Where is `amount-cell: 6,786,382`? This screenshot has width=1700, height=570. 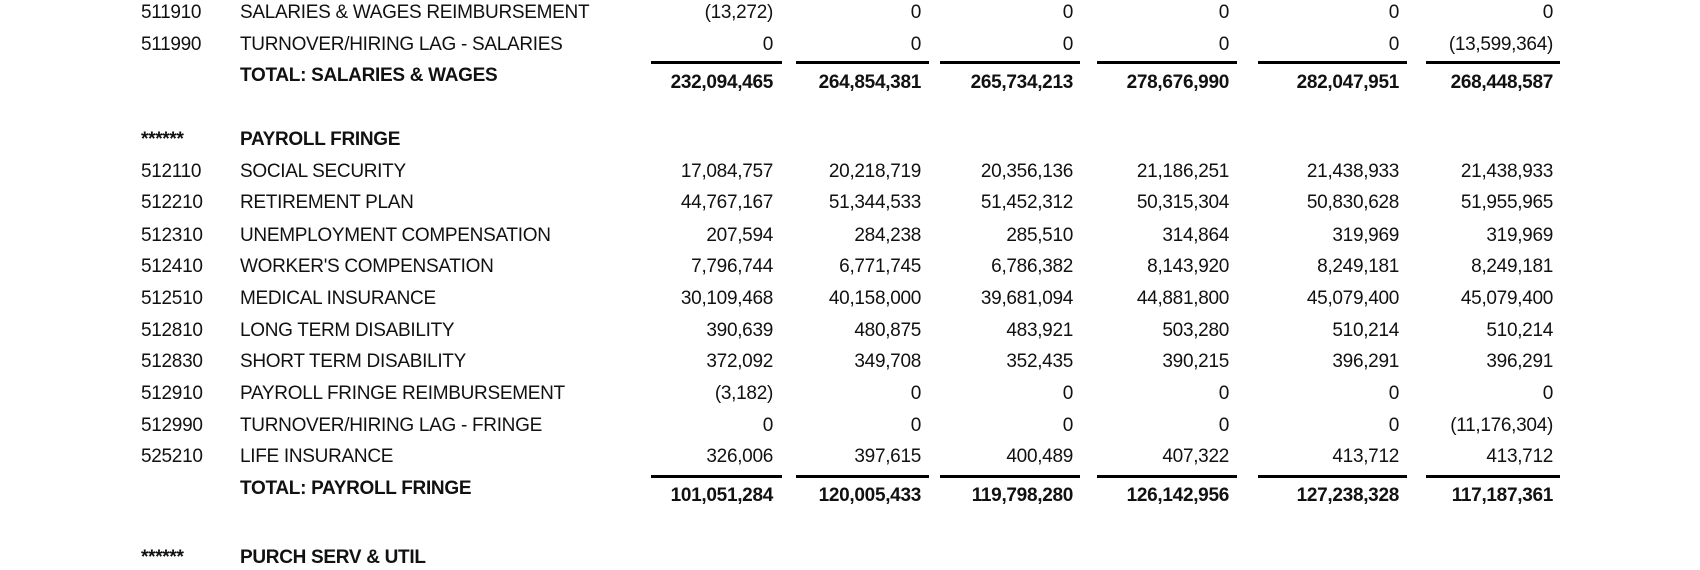 amount-cell: 6,786,382 is located at coordinates (1032, 266).